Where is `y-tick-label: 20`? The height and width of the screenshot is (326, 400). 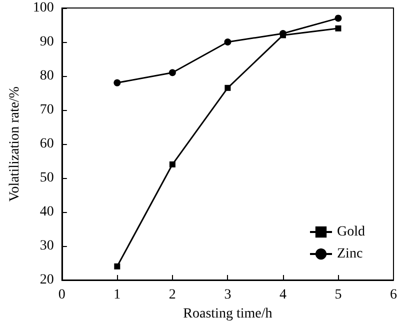
y-tick-label: 20 is located at coordinates (47, 280).